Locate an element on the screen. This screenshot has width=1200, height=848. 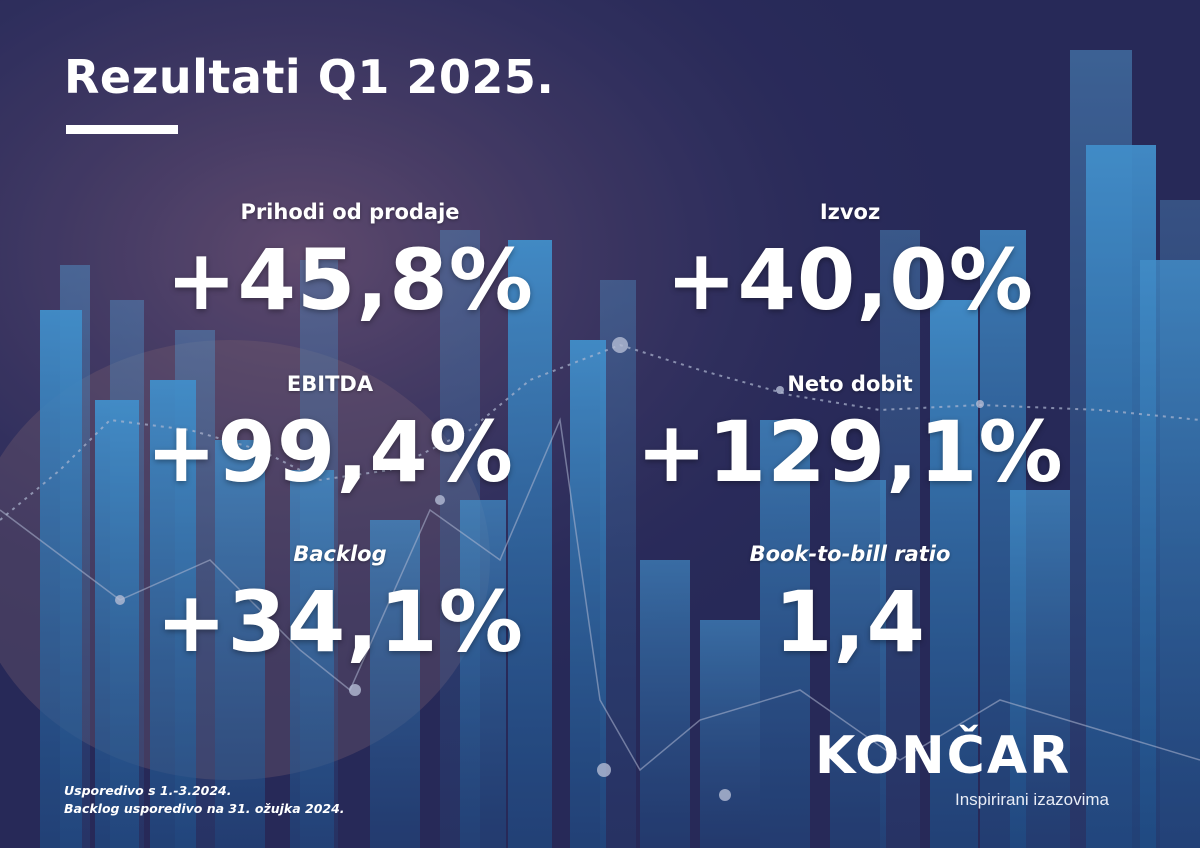
kpi-label: Book-to-bill ratio is located at coordinates (850, 554).